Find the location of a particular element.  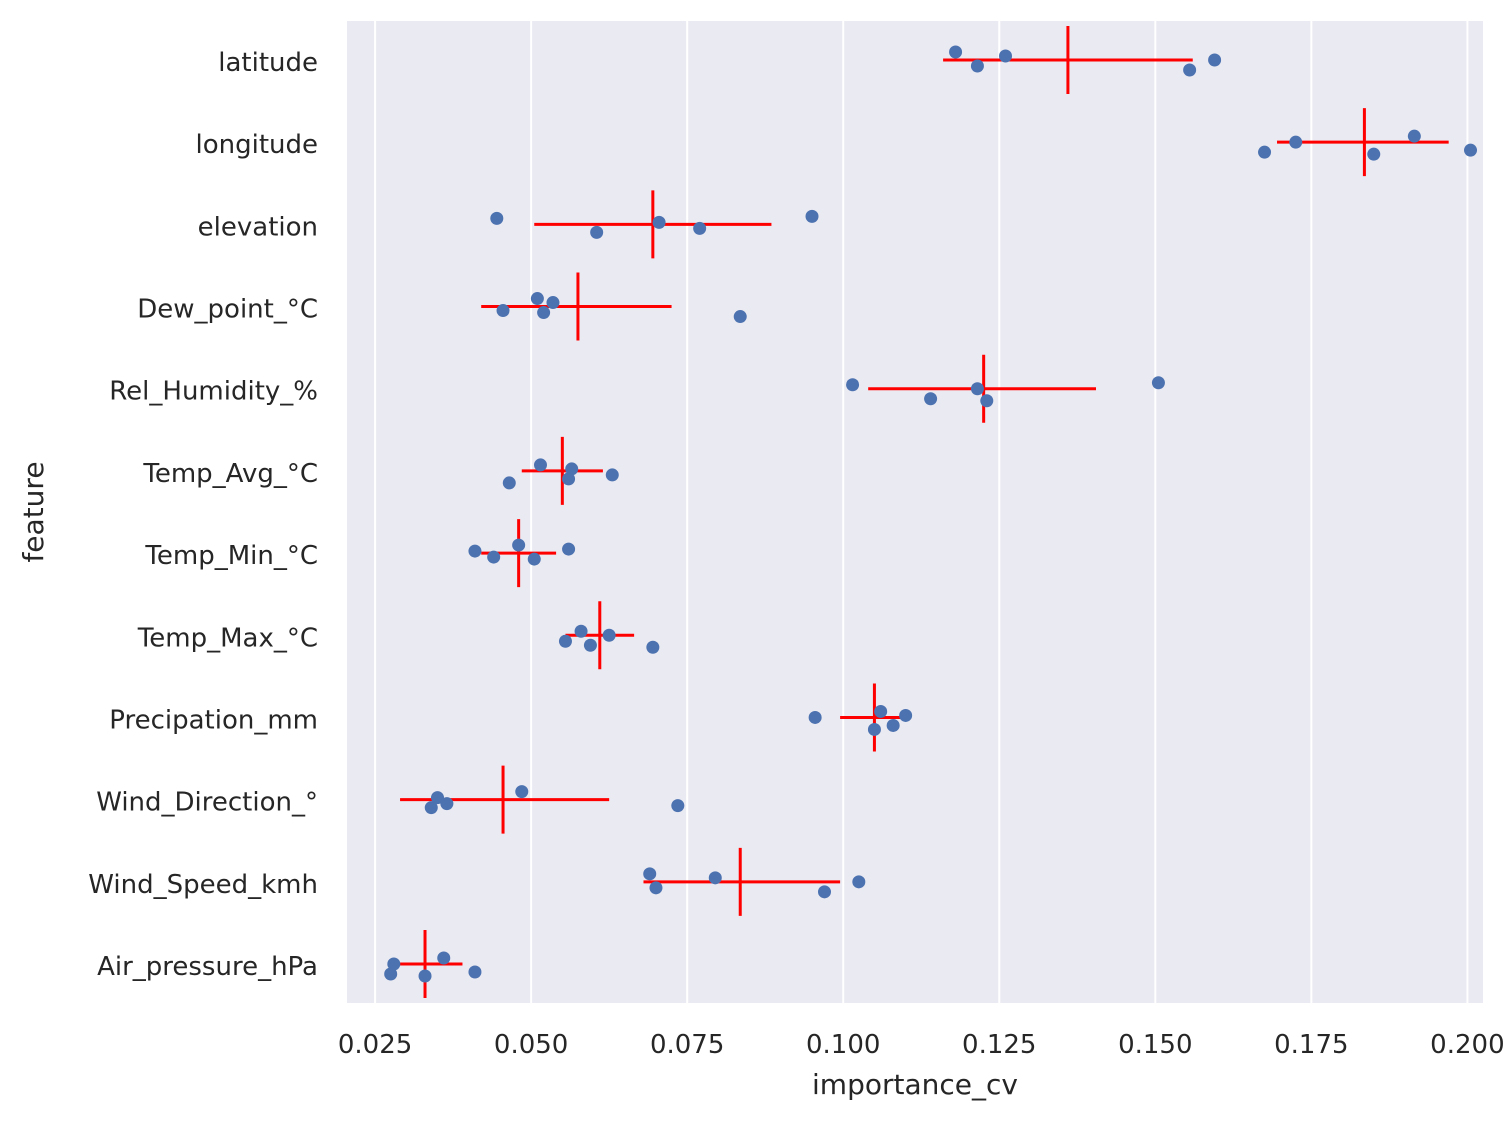

y-tick-label: longitude is located at coordinates (256, 145).